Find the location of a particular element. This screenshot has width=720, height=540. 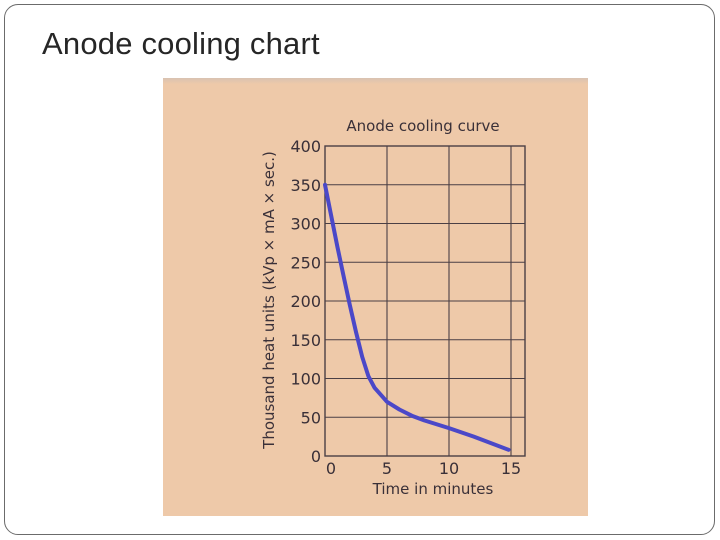

x-tick-label: 5 is located at coordinates (387, 468).